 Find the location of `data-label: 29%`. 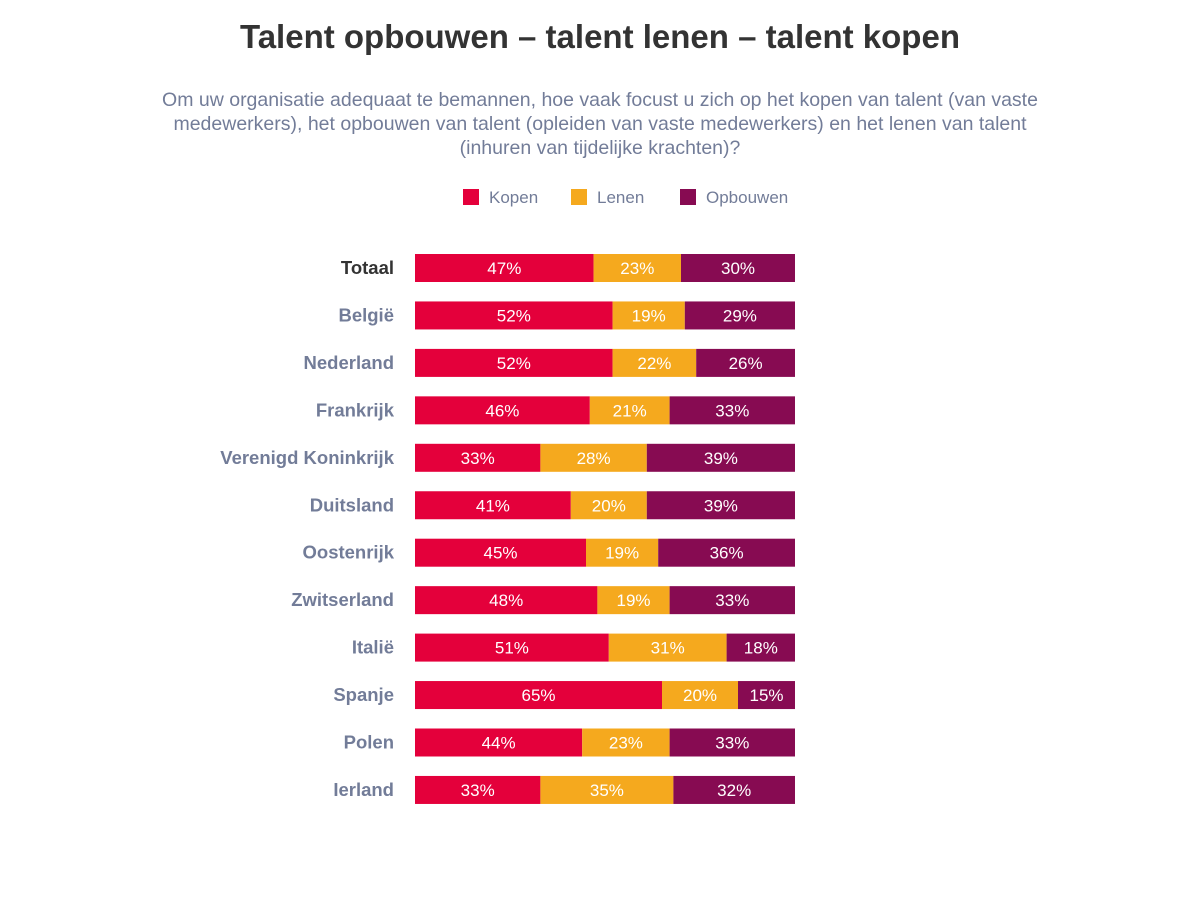

data-label: 29% is located at coordinates (740, 315).